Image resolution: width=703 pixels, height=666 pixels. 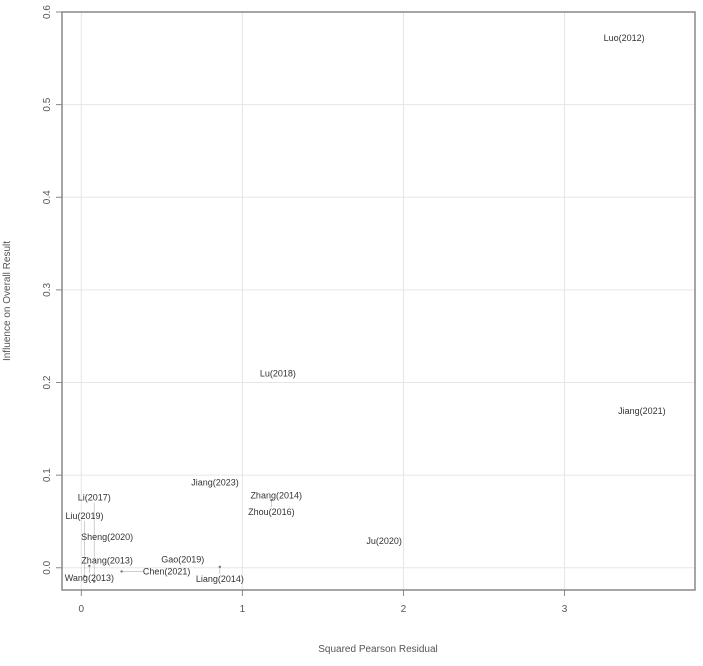 I want to click on point-label: Liu(2019), so click(x=85, y=516).